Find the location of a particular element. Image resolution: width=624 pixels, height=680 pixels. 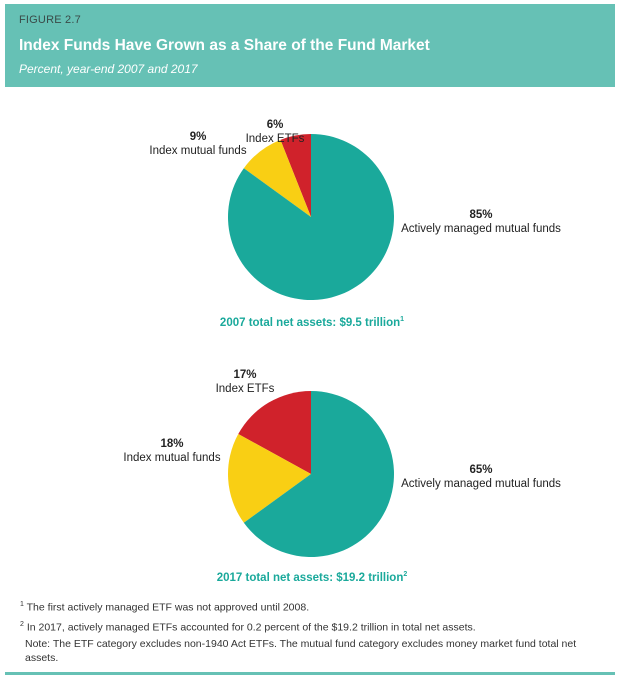

name-2007-index-mutual-funds: Index mutual funds is located at coordinates (198, 151).